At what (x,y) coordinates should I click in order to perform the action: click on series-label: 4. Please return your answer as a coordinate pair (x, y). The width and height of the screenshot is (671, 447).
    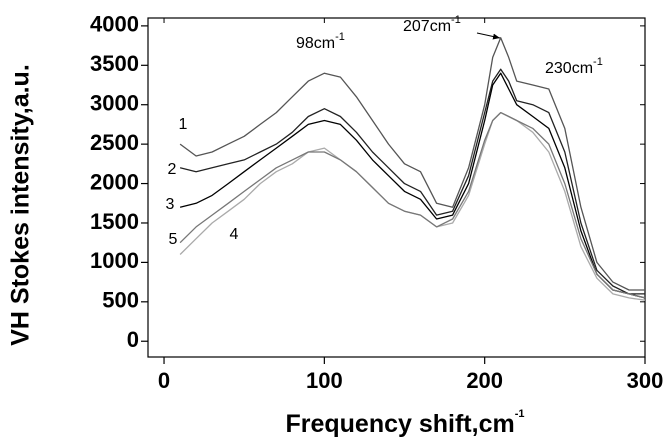
    Looking at the image, I should click on (234, 234).